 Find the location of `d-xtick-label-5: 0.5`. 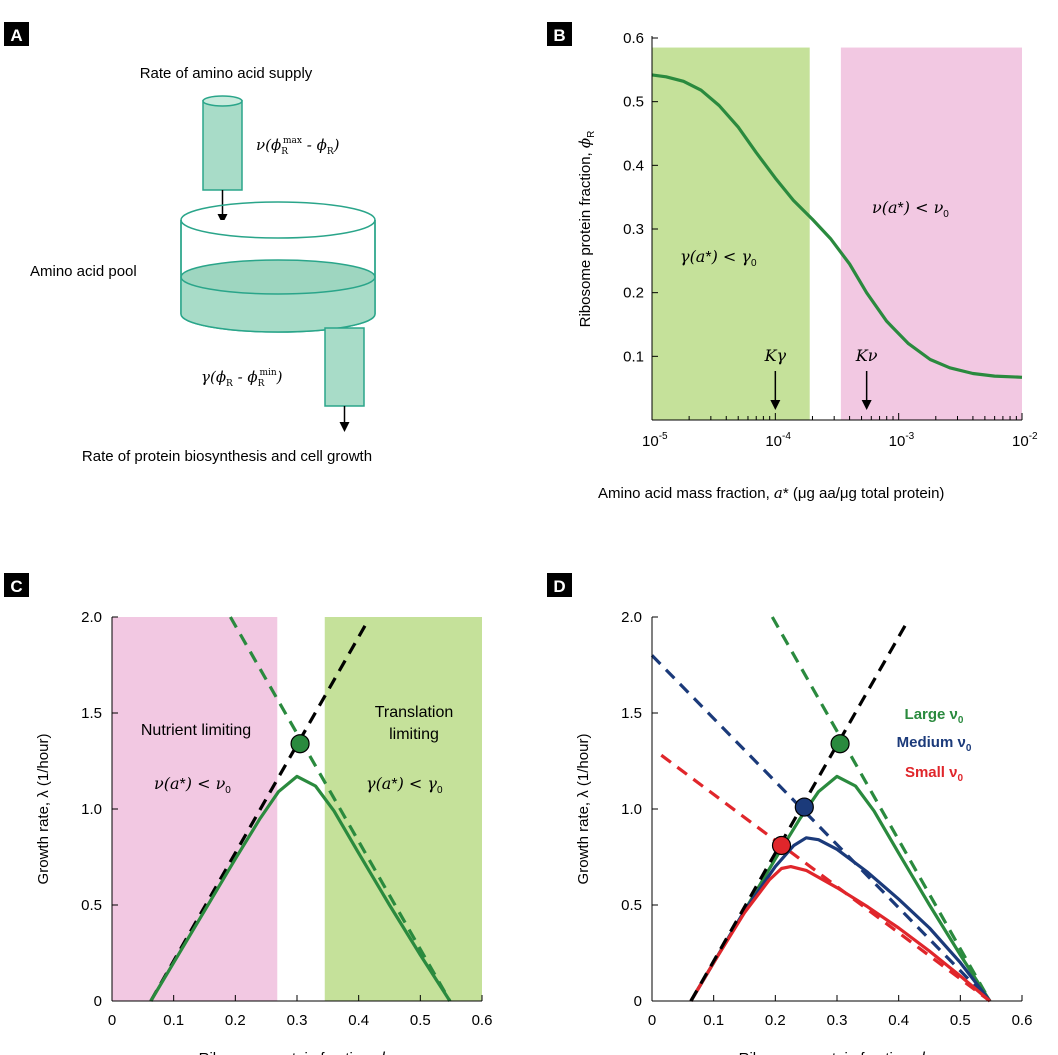

d-xtick-label-5: 0.5 is located at coordinates (960, 1020).